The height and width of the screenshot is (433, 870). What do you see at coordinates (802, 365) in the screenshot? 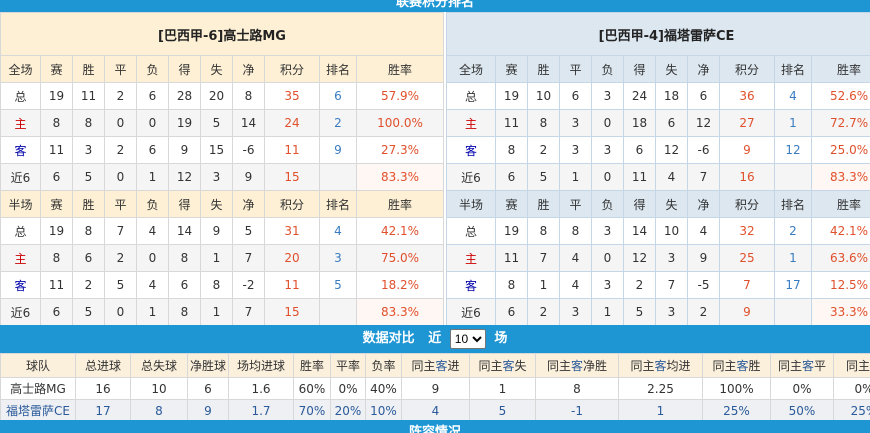
I see `column-header: 同主客平` at bounding box center [802, 365].